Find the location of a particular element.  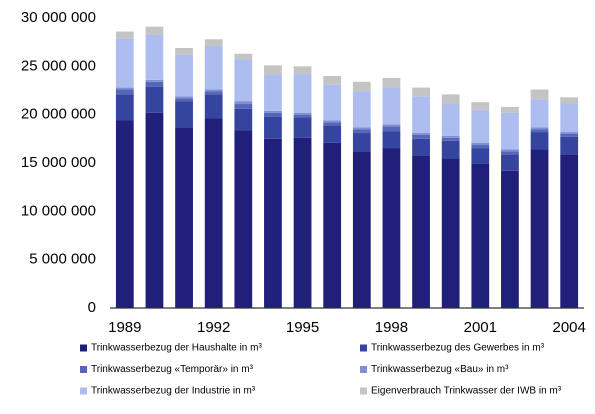

x-tick-label: 1989 is located at coordinates (124, 327).